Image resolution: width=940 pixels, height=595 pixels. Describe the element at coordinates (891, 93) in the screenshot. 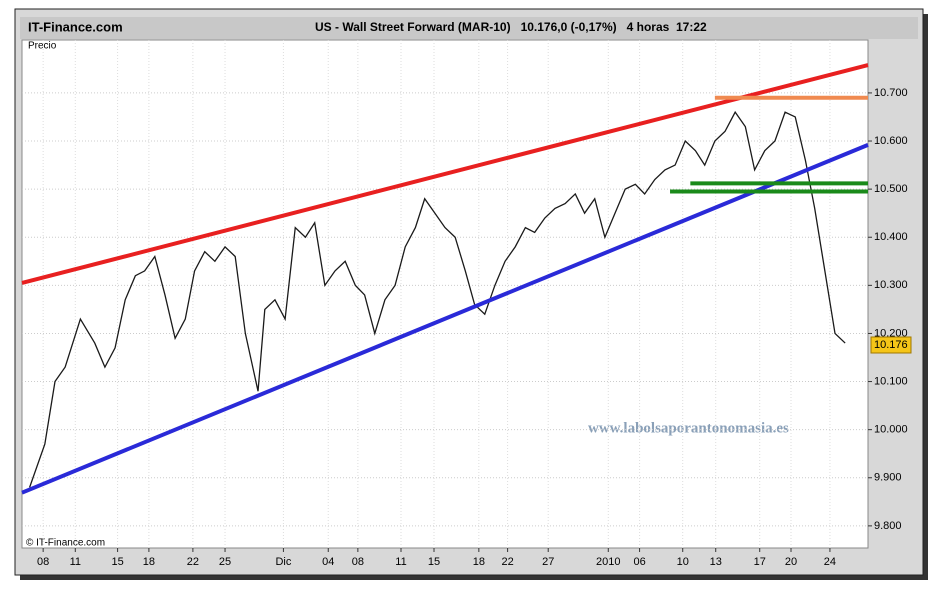

I see `y-tick-label: 10.700` at that location.